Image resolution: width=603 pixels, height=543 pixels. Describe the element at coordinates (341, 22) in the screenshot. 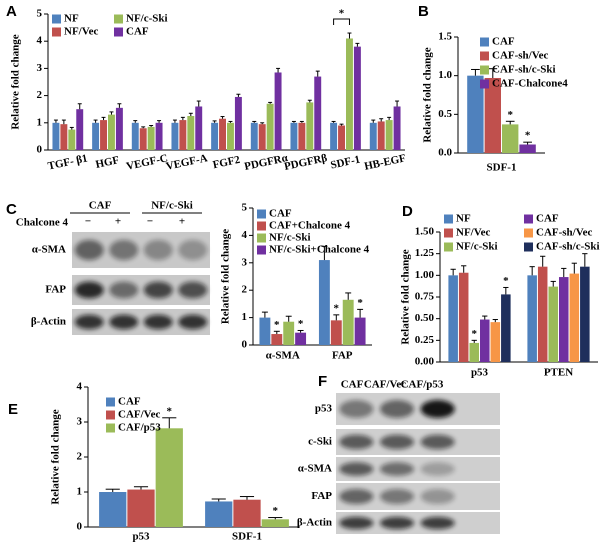

I see `significance-bracket` at that location.